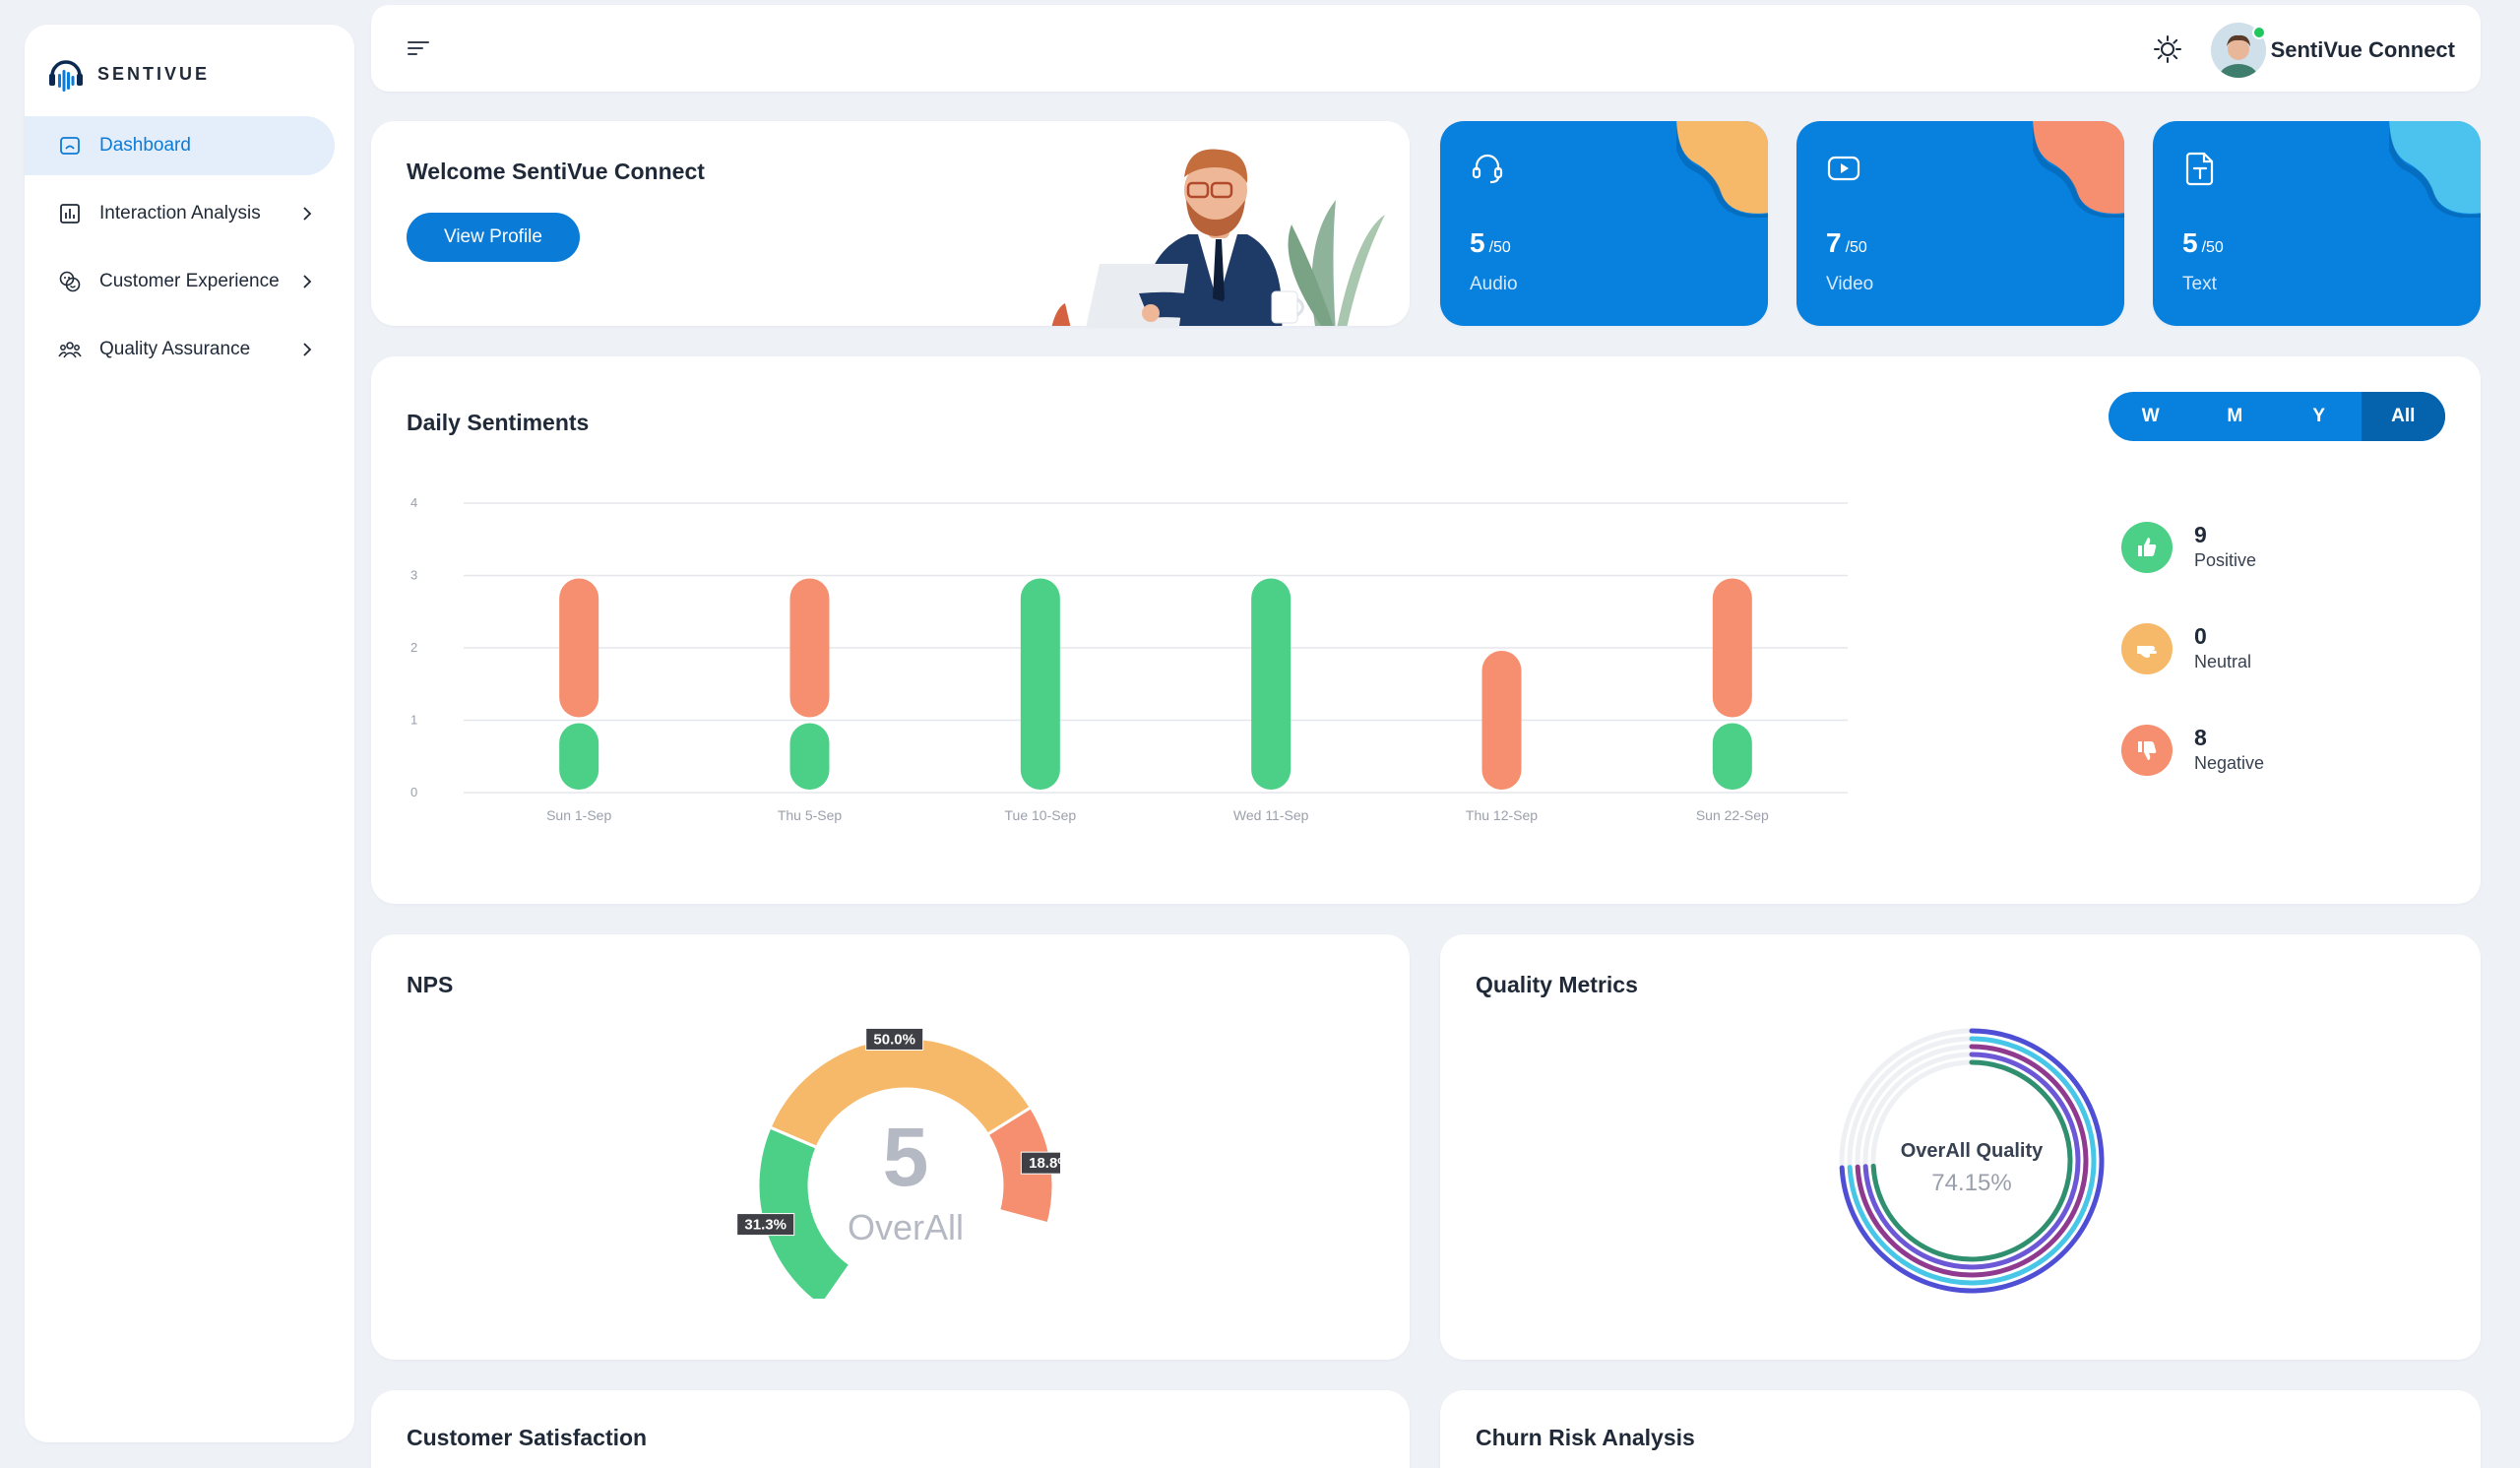 The height and width of the screenshot is (1468, 2520). Describe the element at coordinates (2200, 535) in the screenshot. I see `legend-count: 9` at that location.